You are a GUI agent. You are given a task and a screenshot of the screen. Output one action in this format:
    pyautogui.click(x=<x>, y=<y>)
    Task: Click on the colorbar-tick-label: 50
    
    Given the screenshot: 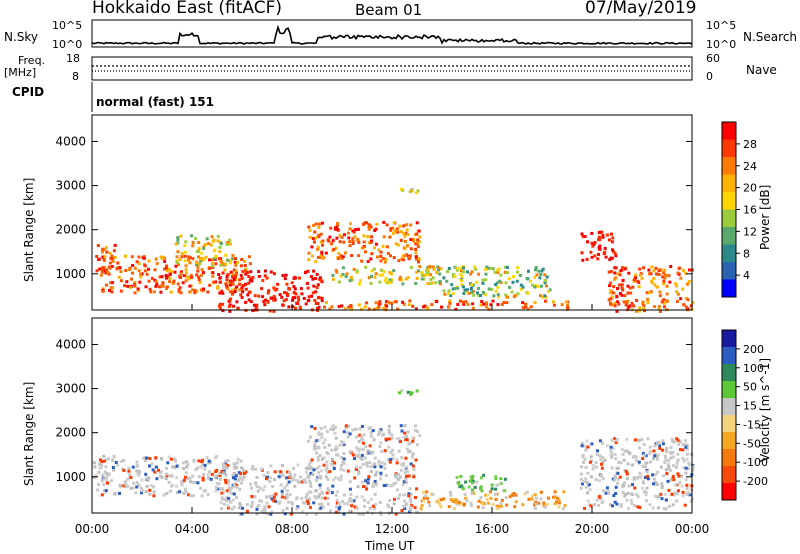 What is the action you would take?
    pyautogui.click(x=750, y=387)
    